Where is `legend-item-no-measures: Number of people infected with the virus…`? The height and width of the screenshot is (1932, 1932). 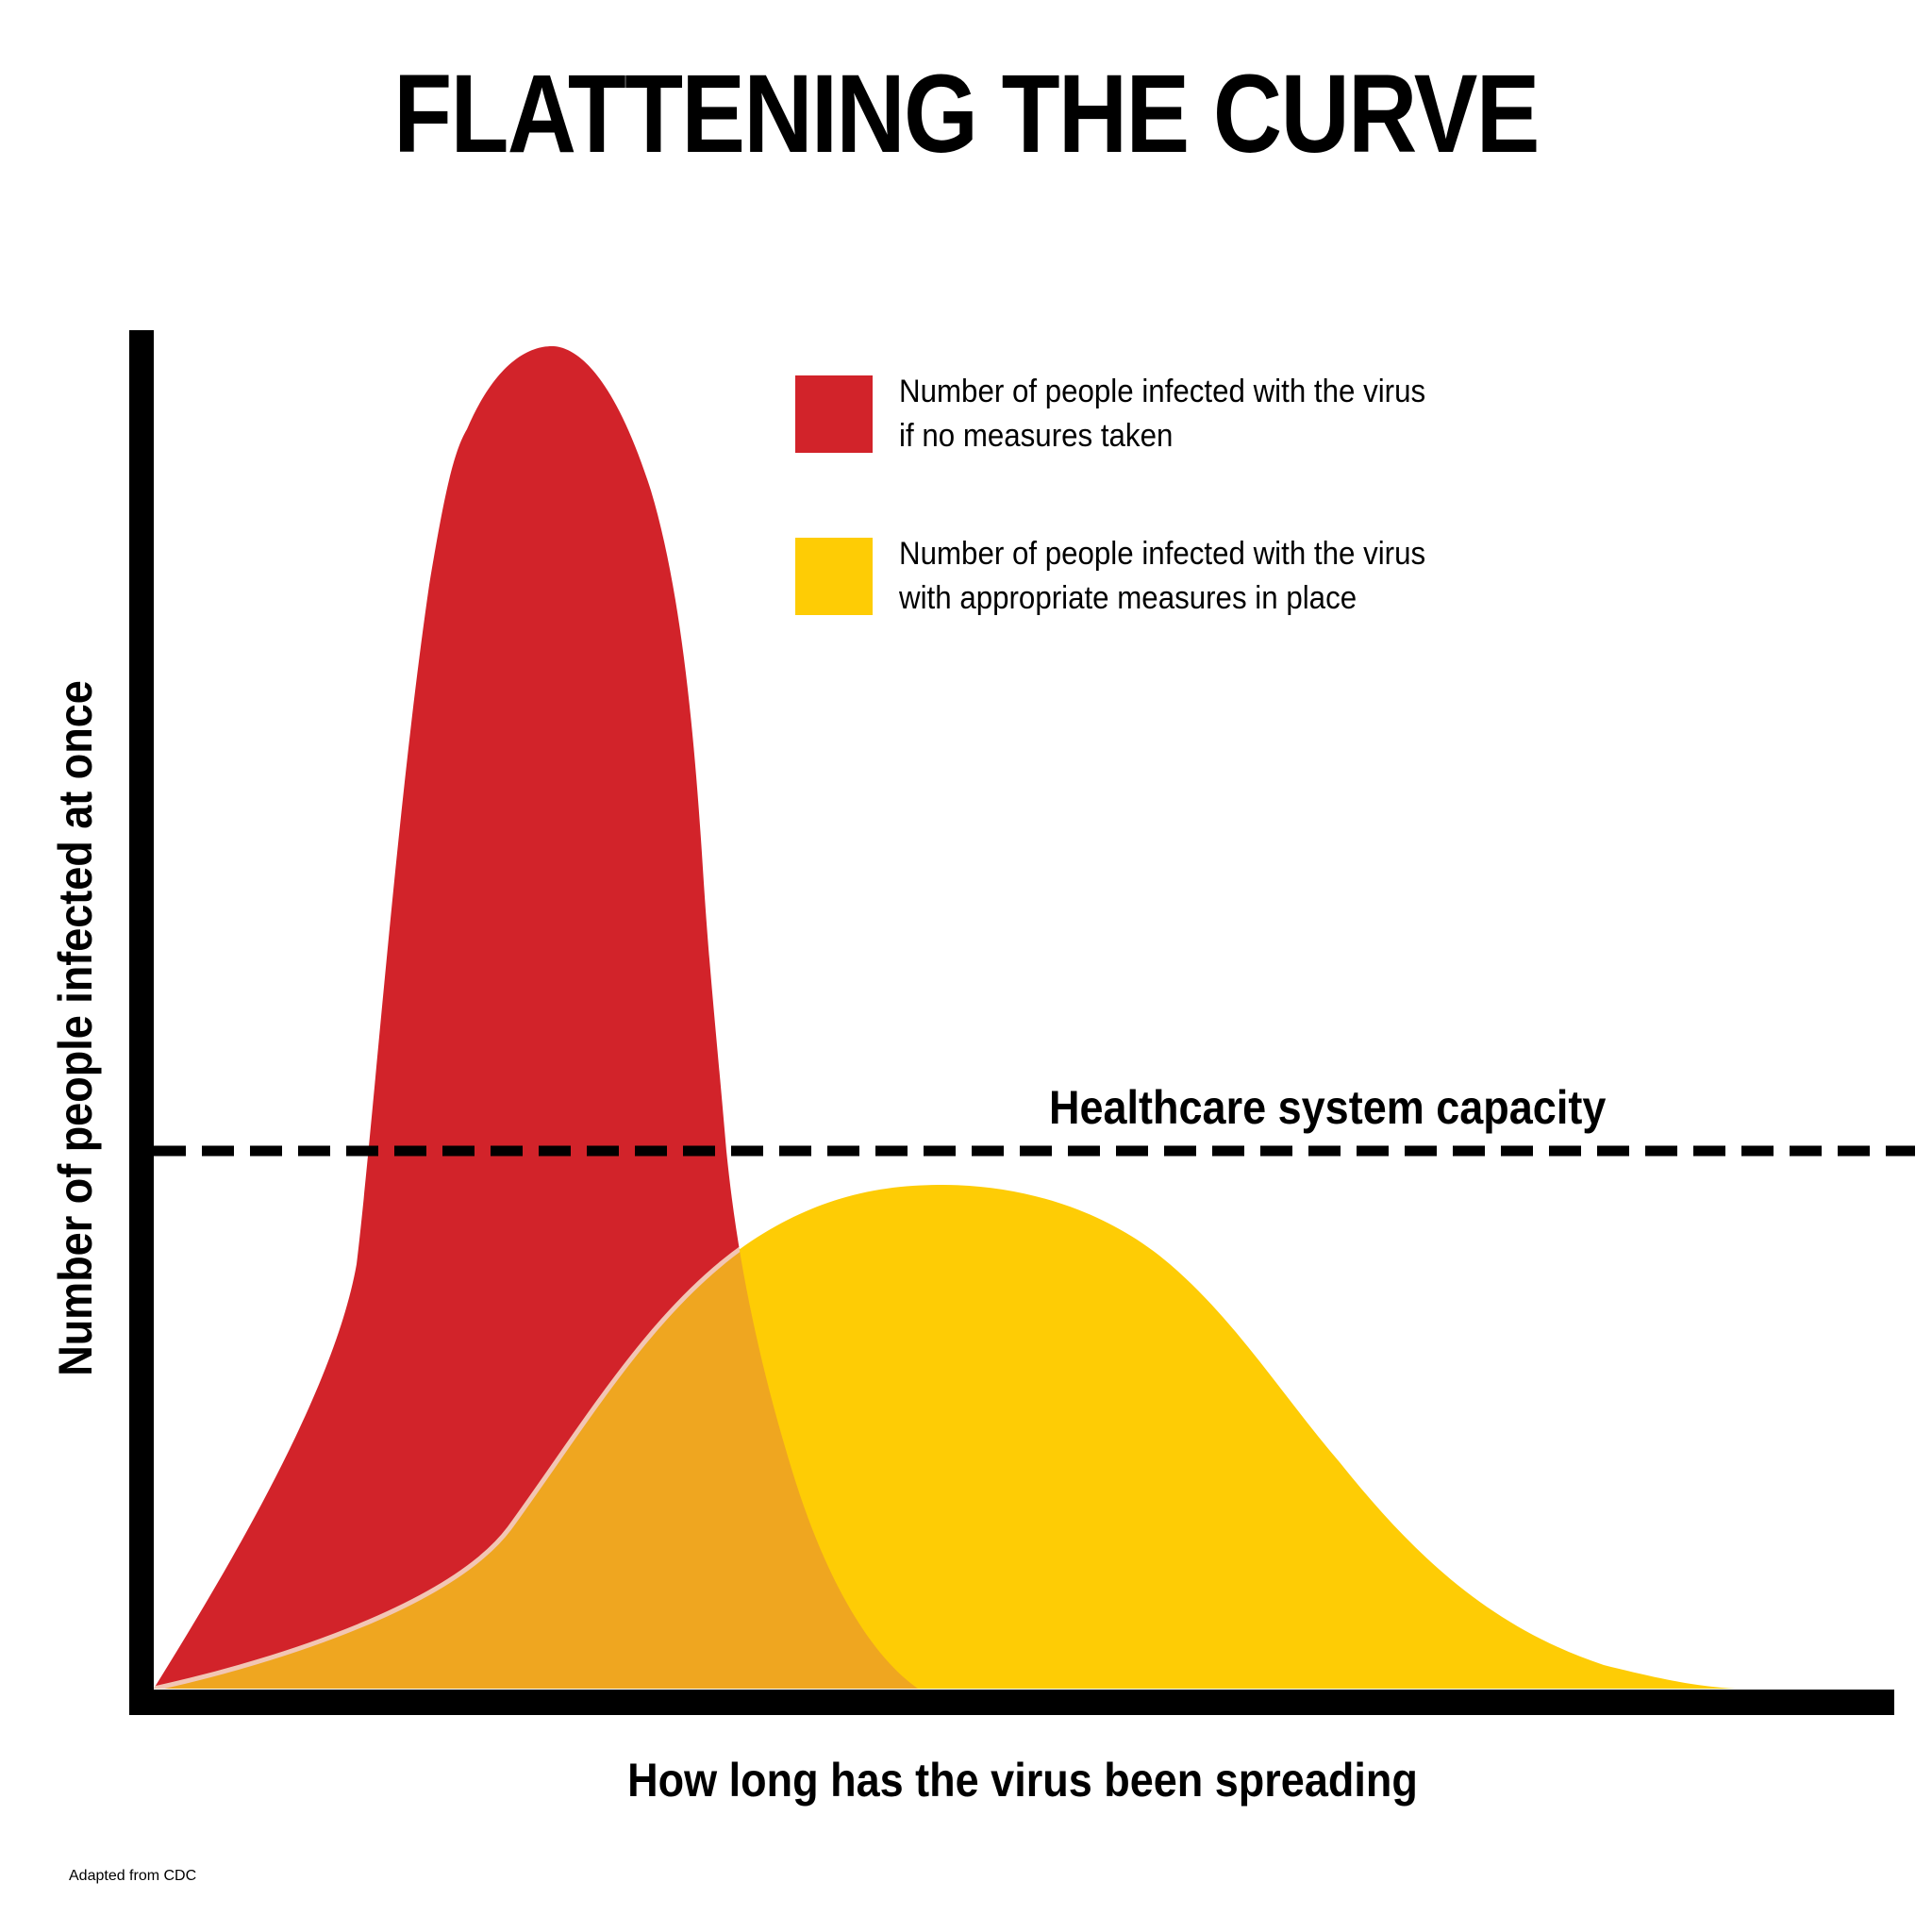
legend-item-no-measures: Number of people infected with the virus… is located at coordinates (1133, 416).